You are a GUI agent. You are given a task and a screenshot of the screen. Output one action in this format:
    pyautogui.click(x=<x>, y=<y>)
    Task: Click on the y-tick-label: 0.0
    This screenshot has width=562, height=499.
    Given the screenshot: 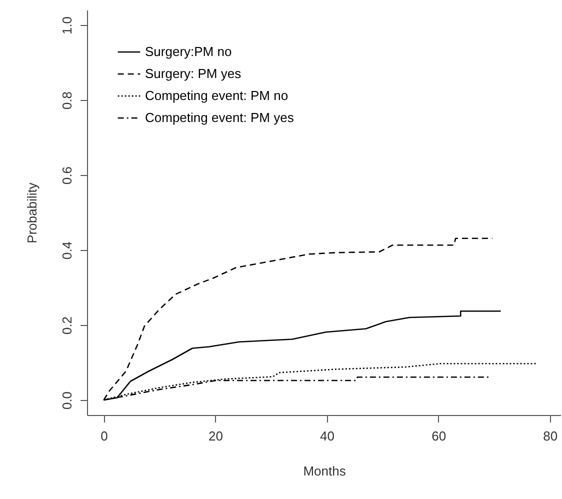 What is the action you would take?
    pyautogui.click(x=67, y=400)
    